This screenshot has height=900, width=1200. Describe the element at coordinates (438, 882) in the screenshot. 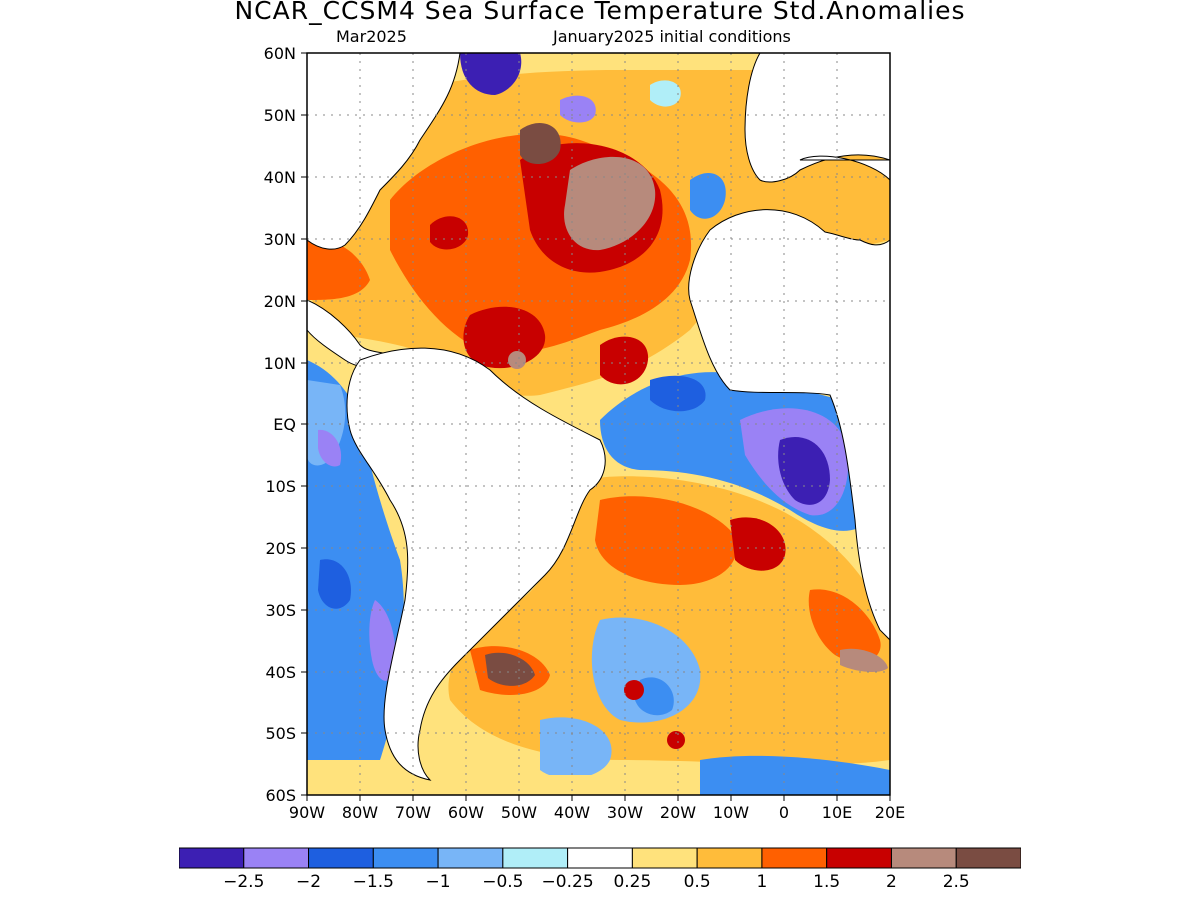

I see `legend-label: −1` at that location.